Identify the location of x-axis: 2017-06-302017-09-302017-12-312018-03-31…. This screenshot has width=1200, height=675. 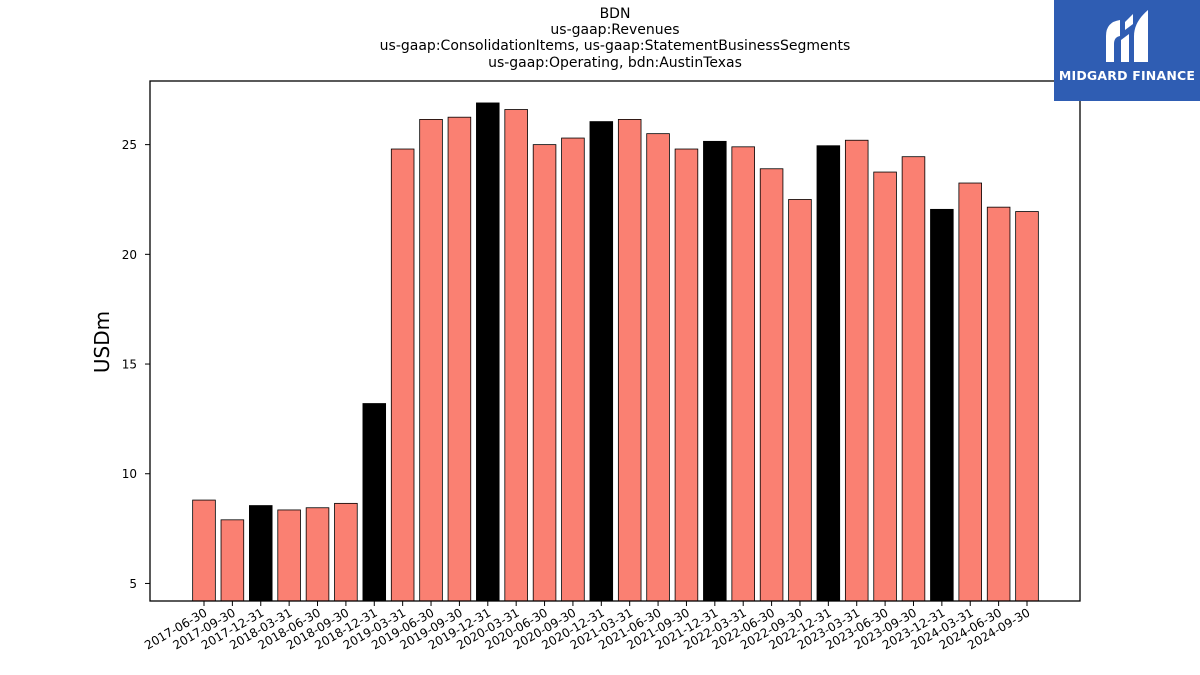
(587, 626).